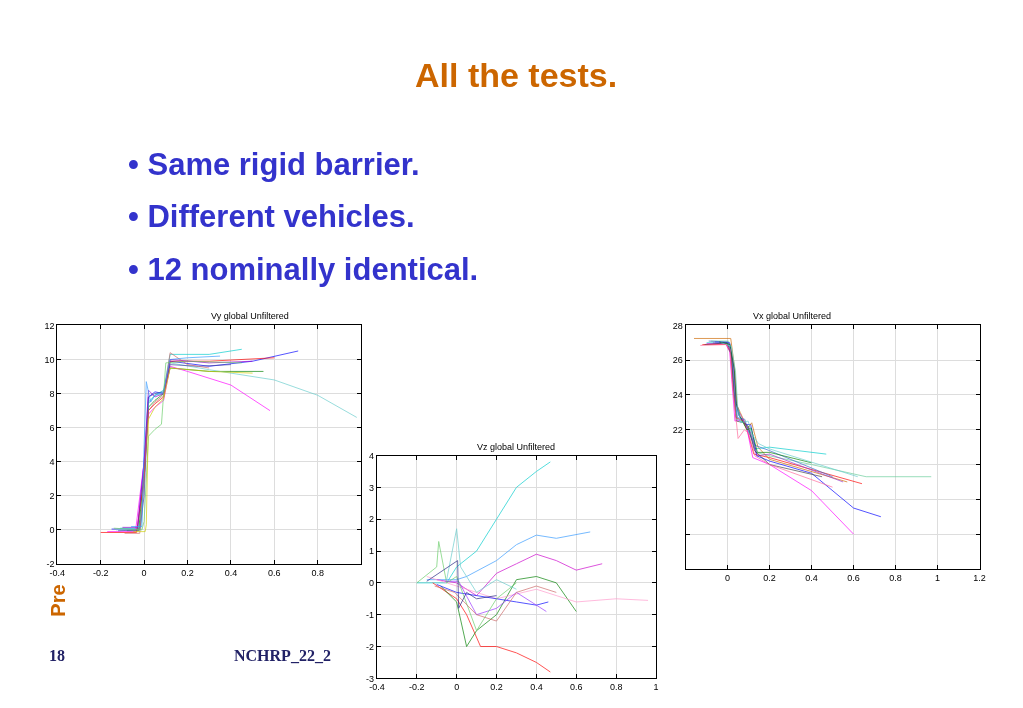  Describe the element at coordinates (52, 530) in the screenshot. I see `y-tick-label: 0` at that location.